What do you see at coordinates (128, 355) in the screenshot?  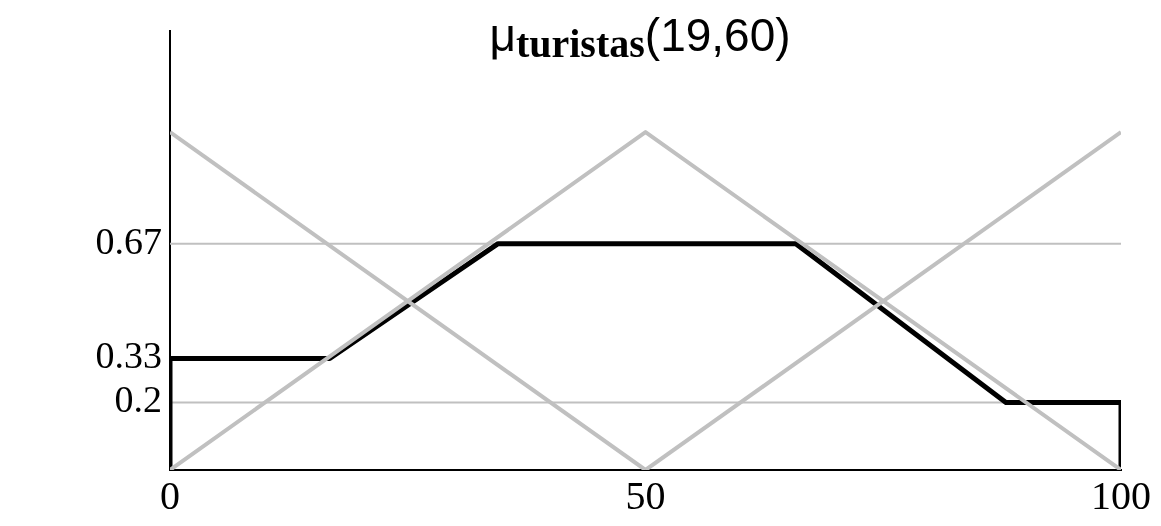 I see `y-tick-label: 0.33` at bounding box center [128, 355].